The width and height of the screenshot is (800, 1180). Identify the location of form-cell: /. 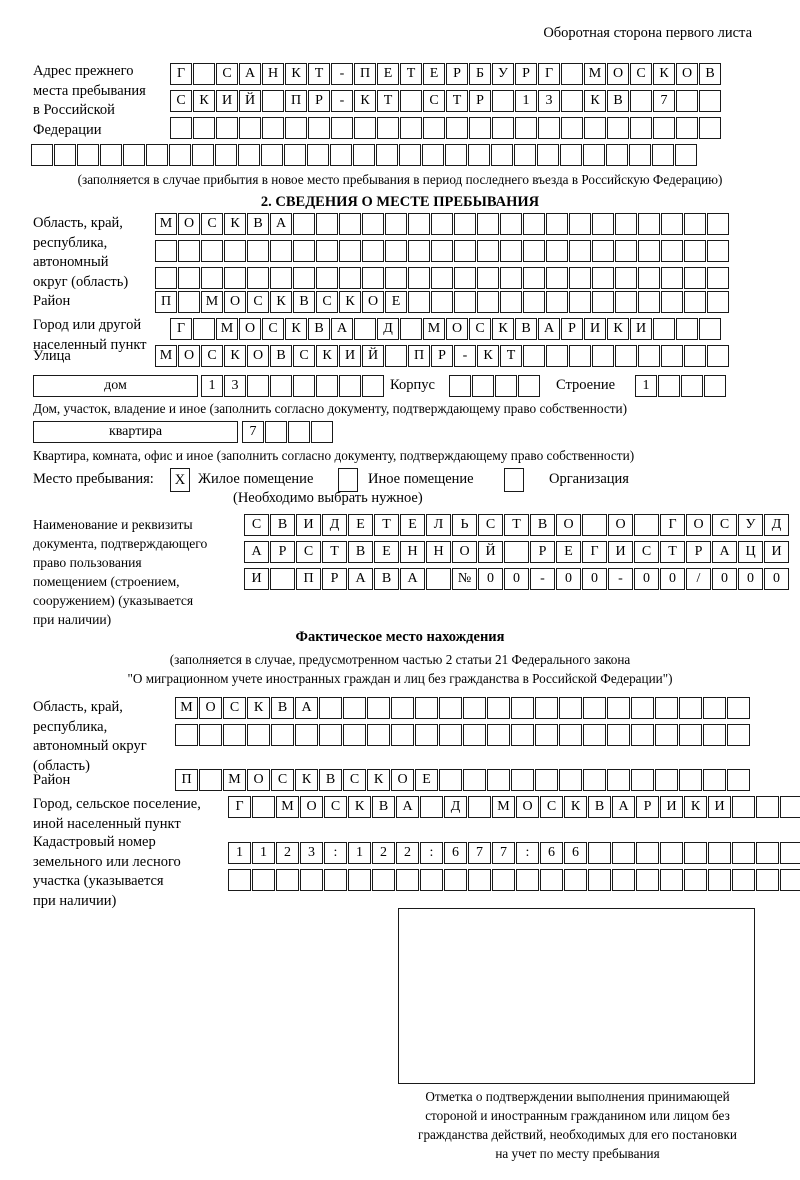
(698, 579).